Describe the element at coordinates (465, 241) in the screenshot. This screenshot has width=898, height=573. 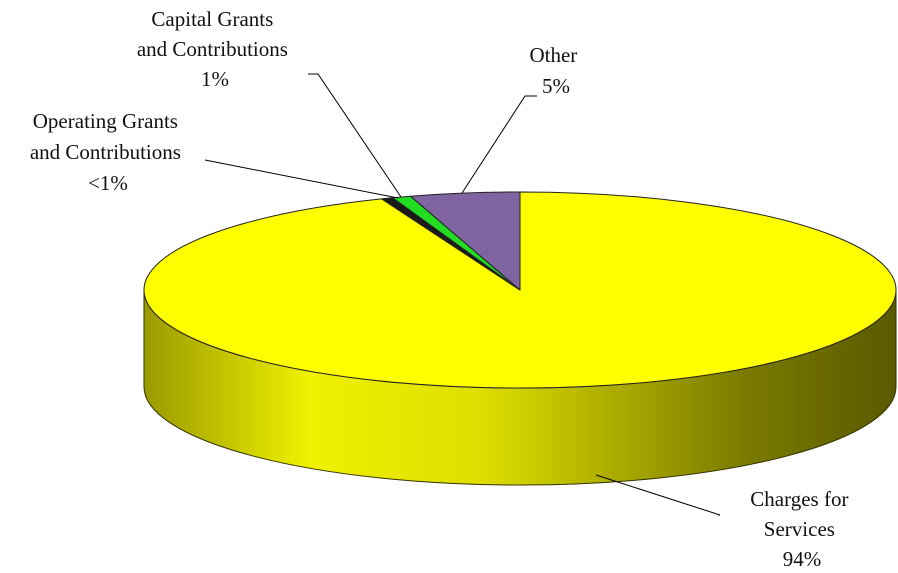
I see `pie-slice-other` at that location.